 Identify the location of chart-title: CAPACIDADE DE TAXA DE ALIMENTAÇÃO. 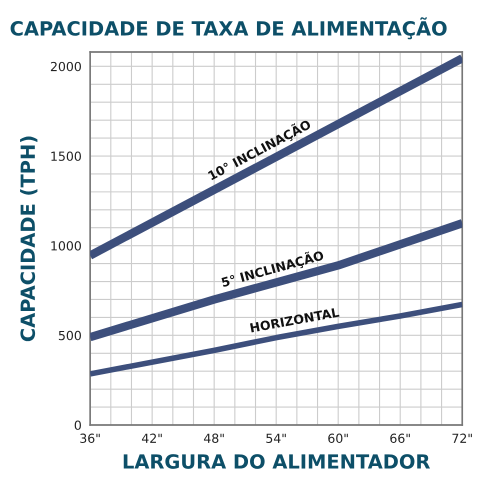
(228, 28).